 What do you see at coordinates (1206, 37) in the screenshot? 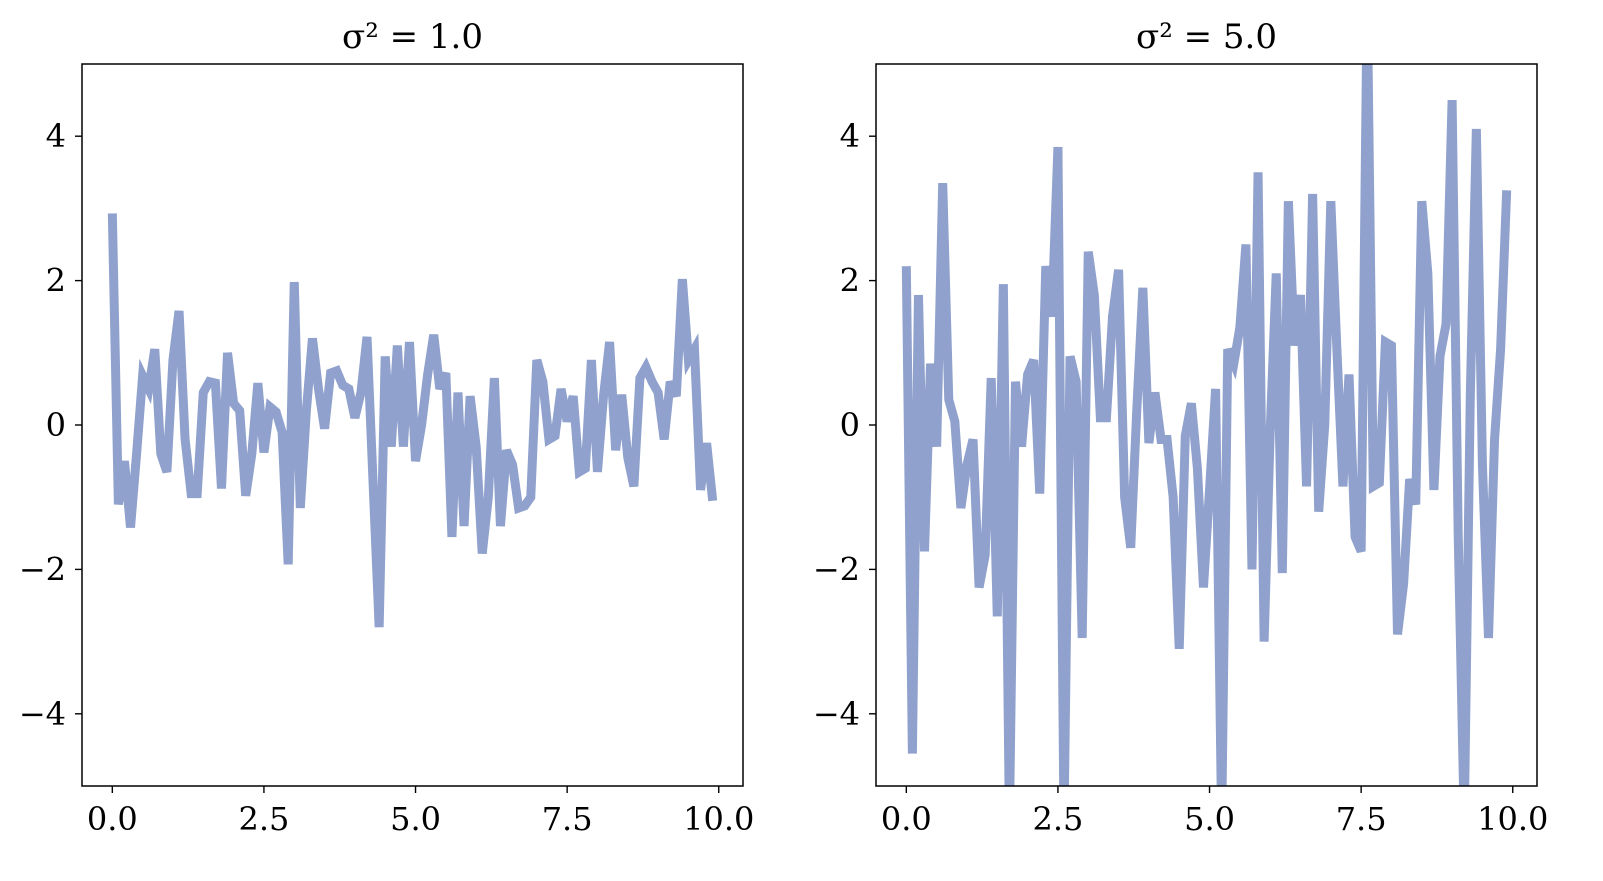
I see `chart-title: σ² = 5.0` at bounding box center [1206, 37].